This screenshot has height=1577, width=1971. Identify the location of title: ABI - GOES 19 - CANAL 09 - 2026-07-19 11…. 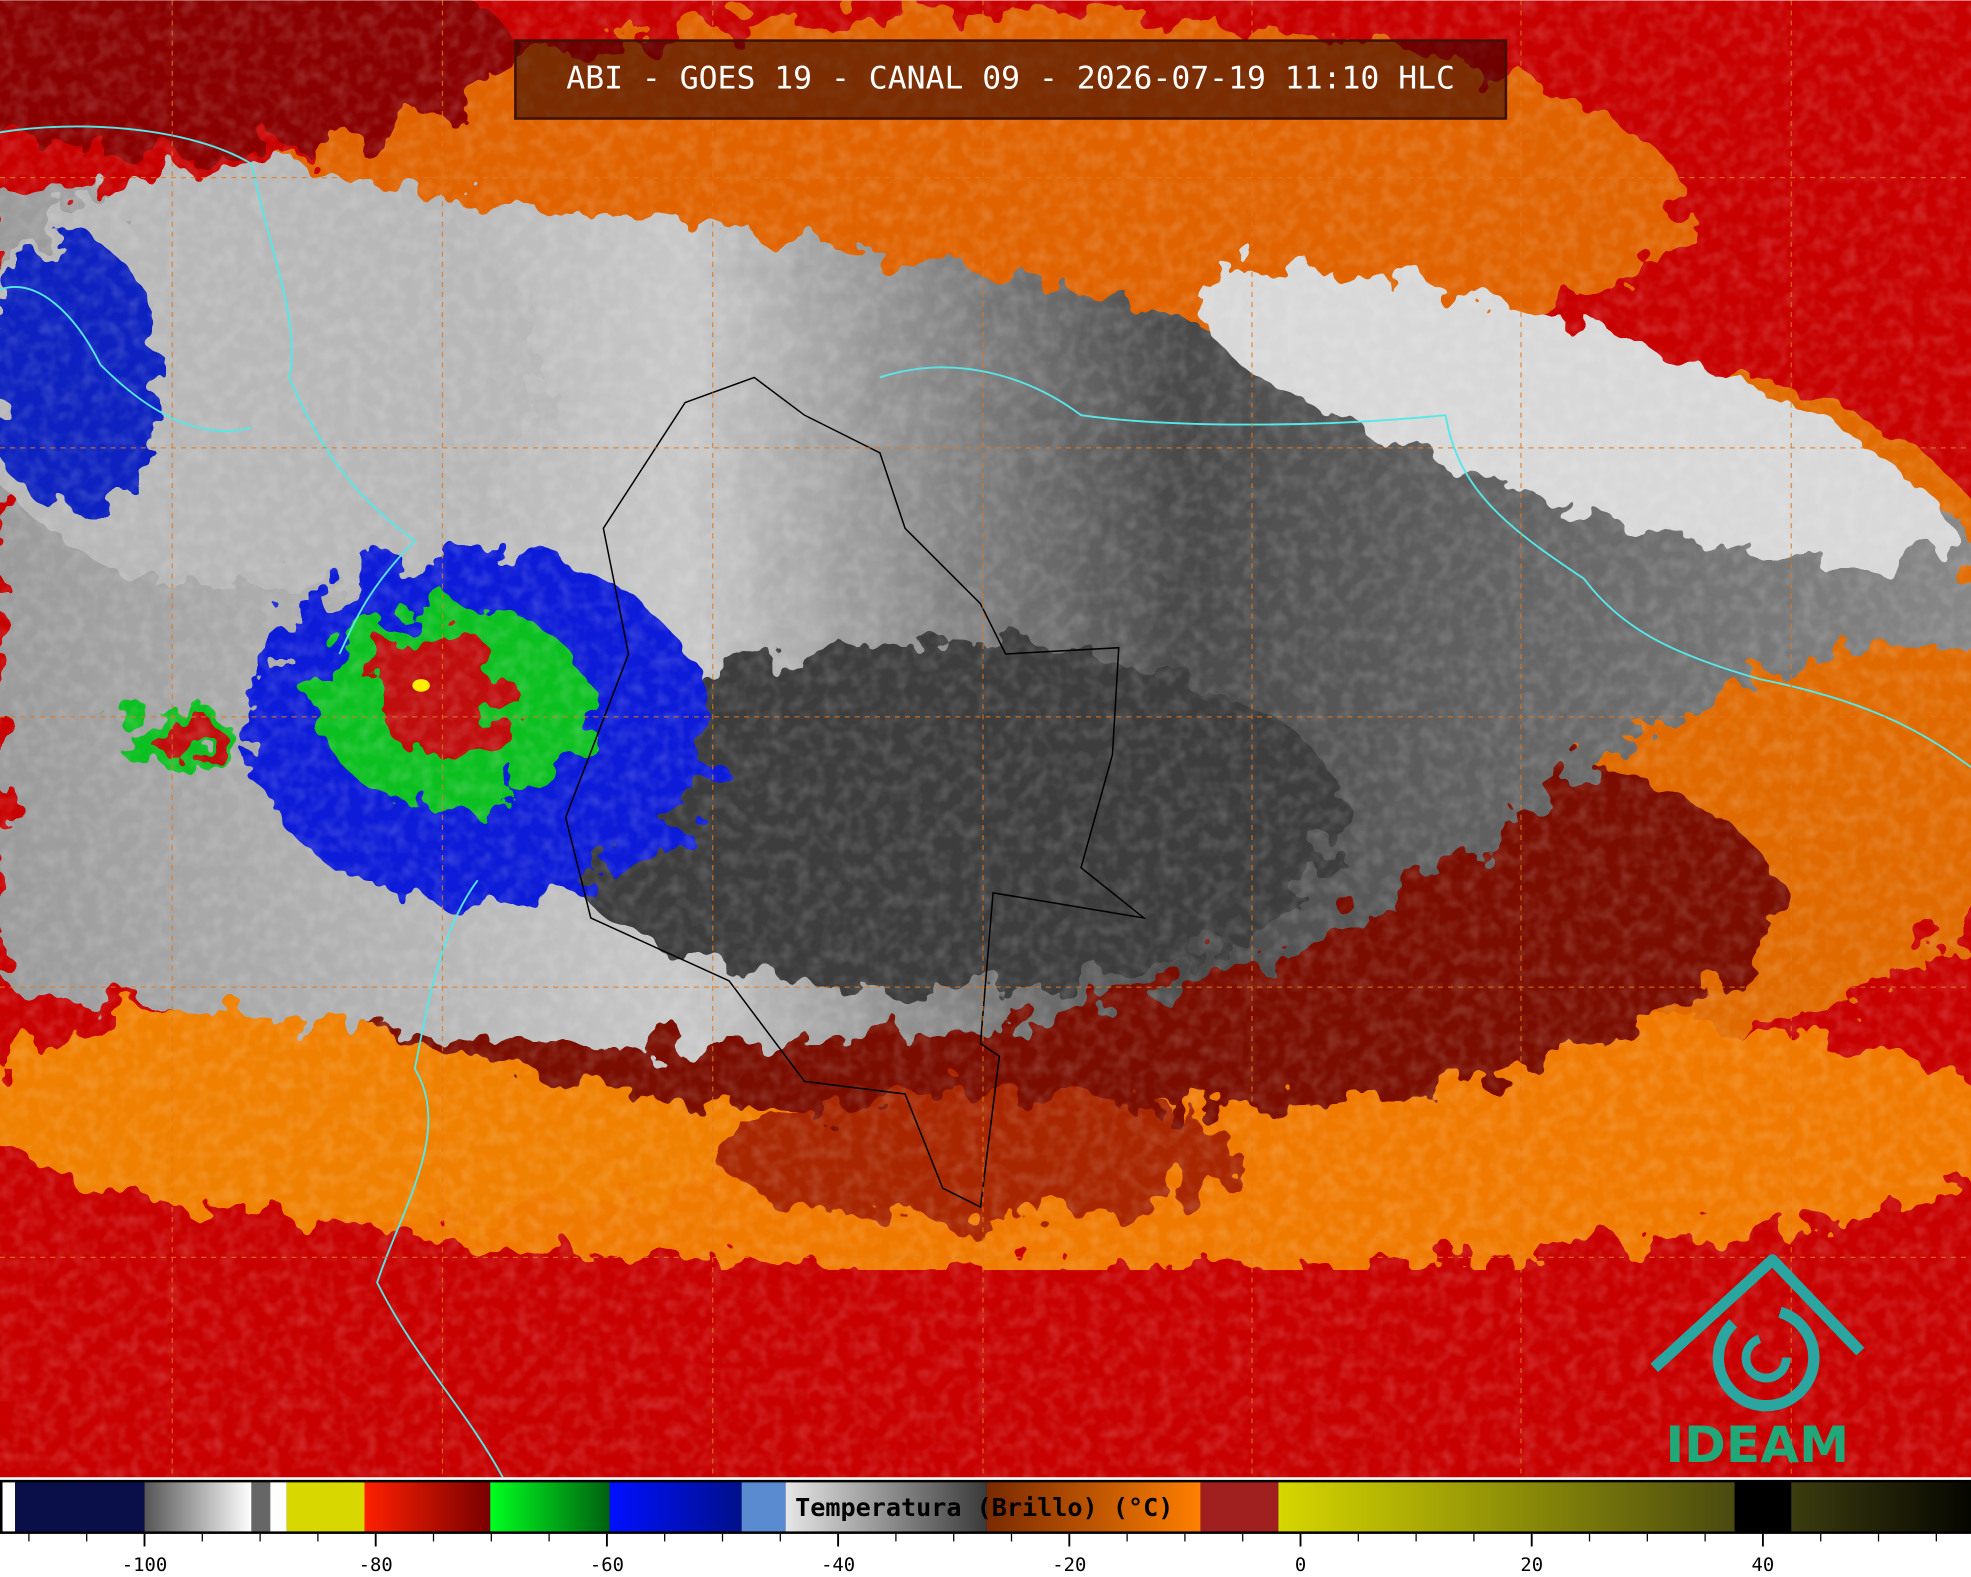
(1010, 79).